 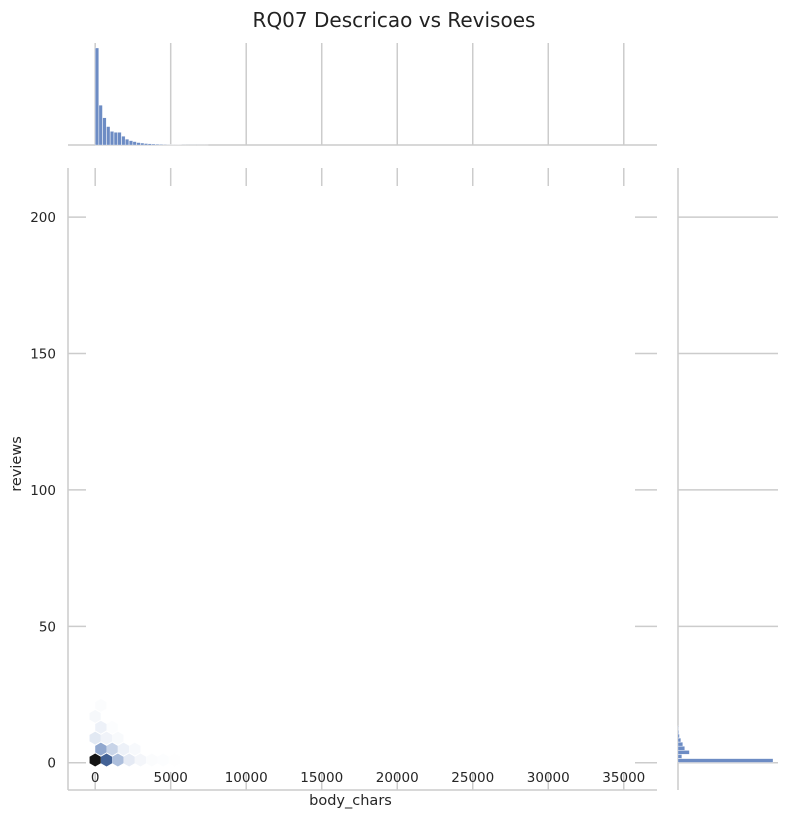 I want to click on y-tick-label: 200, so click(x=43, y=218).